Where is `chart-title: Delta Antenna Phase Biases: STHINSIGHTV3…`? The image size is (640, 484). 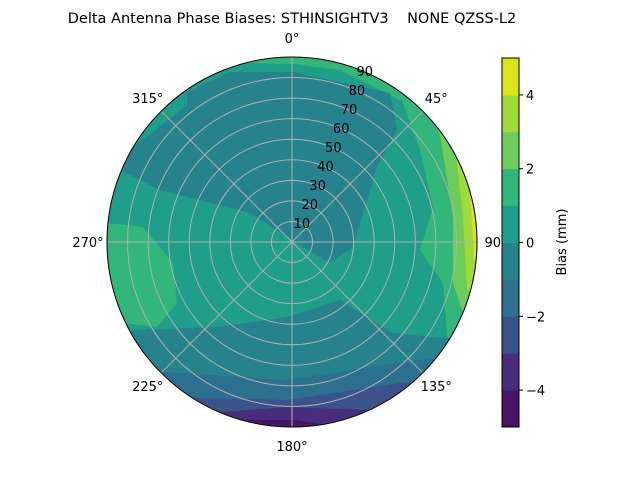
chart-title: Delta Antenna Phase Biases: STHINSIGHTV3… is located at coordinates (292, 19).